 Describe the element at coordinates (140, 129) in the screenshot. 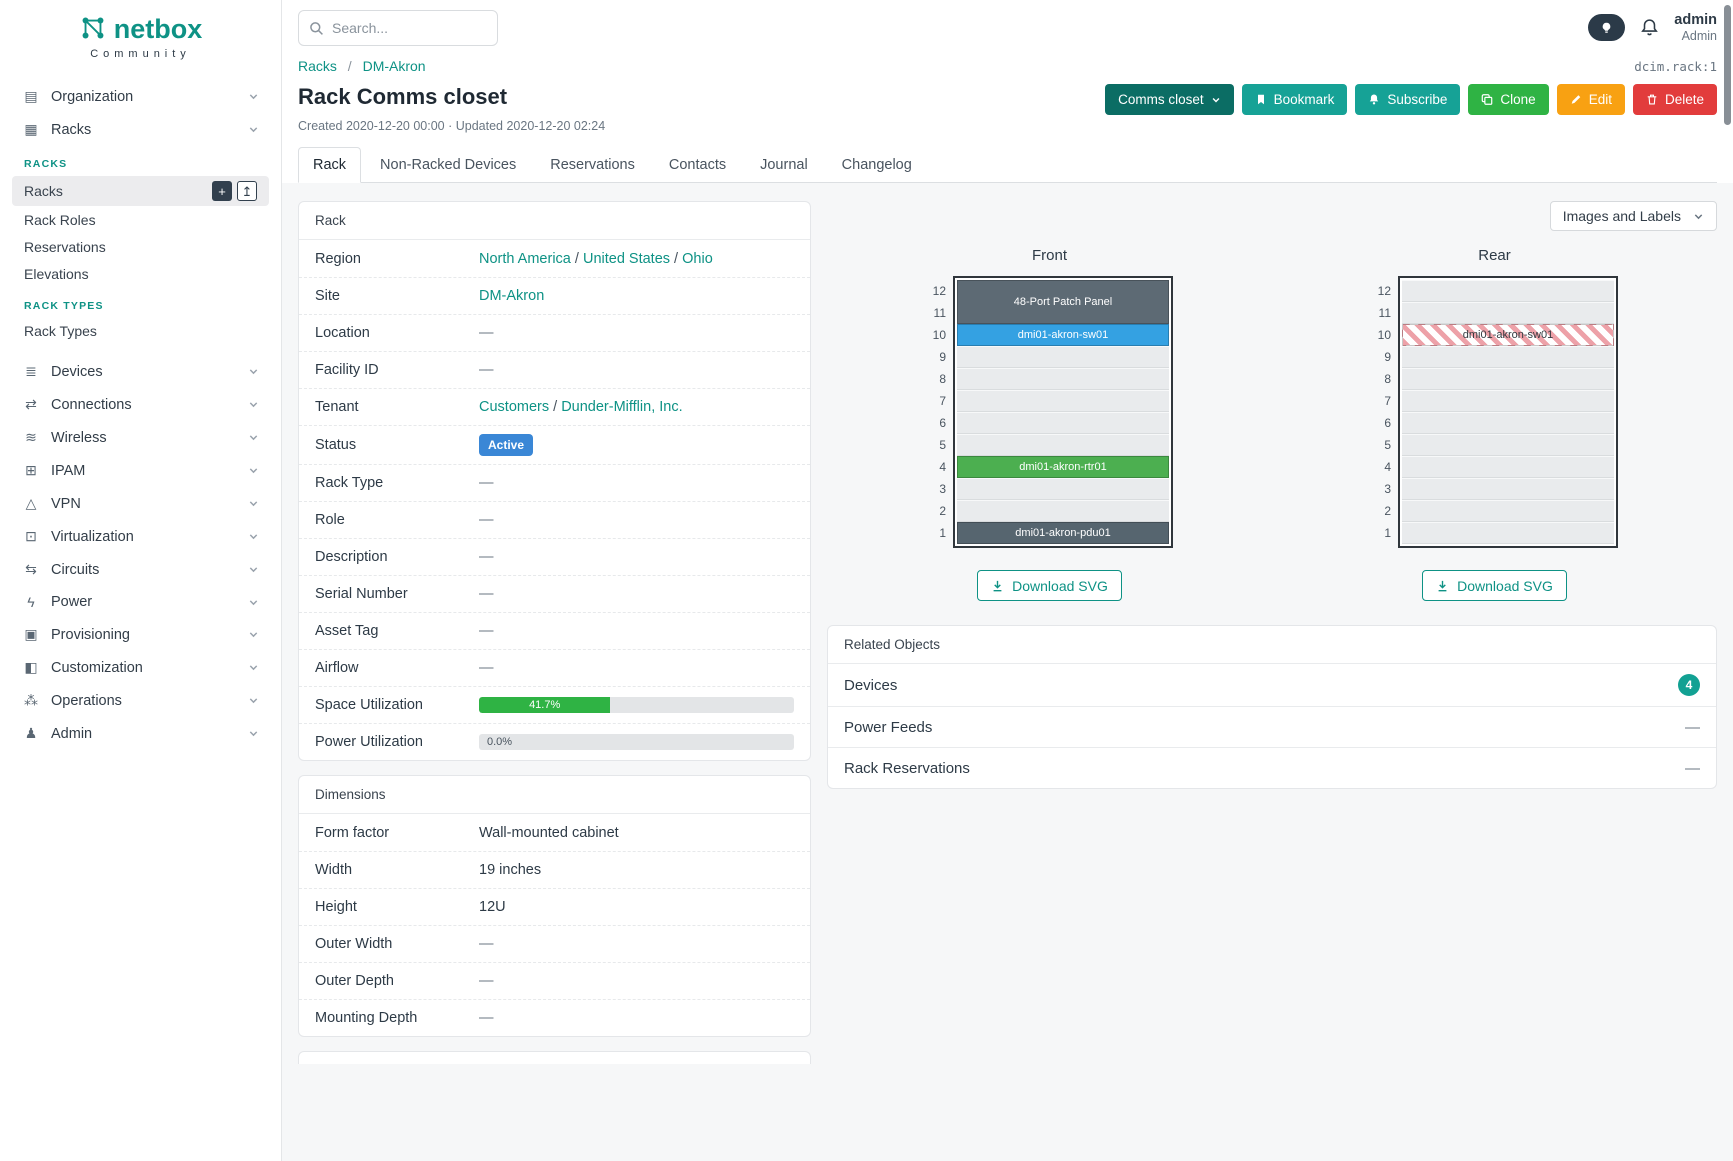

I see `sidebar-item-racks: ▦ Racks` at that location.